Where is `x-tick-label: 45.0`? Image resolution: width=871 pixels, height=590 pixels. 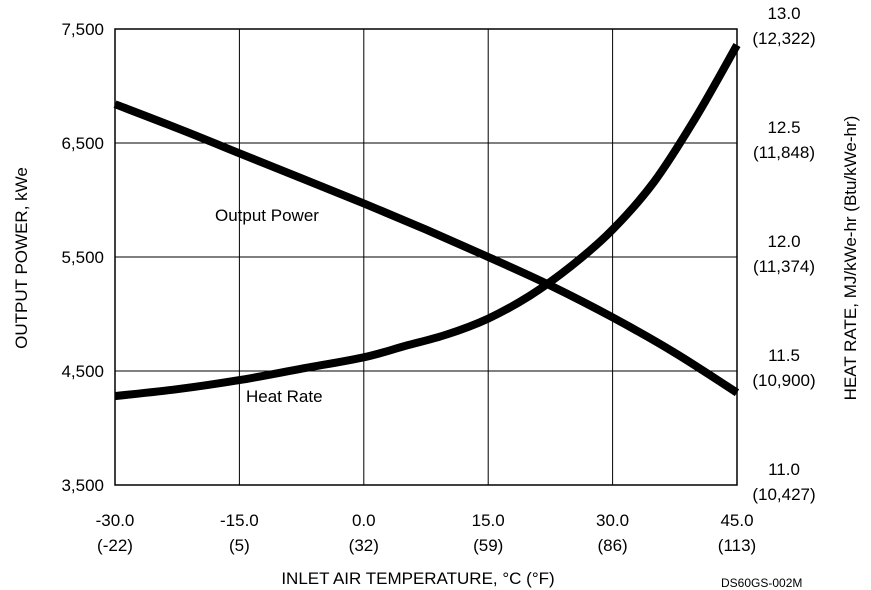
x-tick-label: 45.0 is located at coordinates (736, 520).